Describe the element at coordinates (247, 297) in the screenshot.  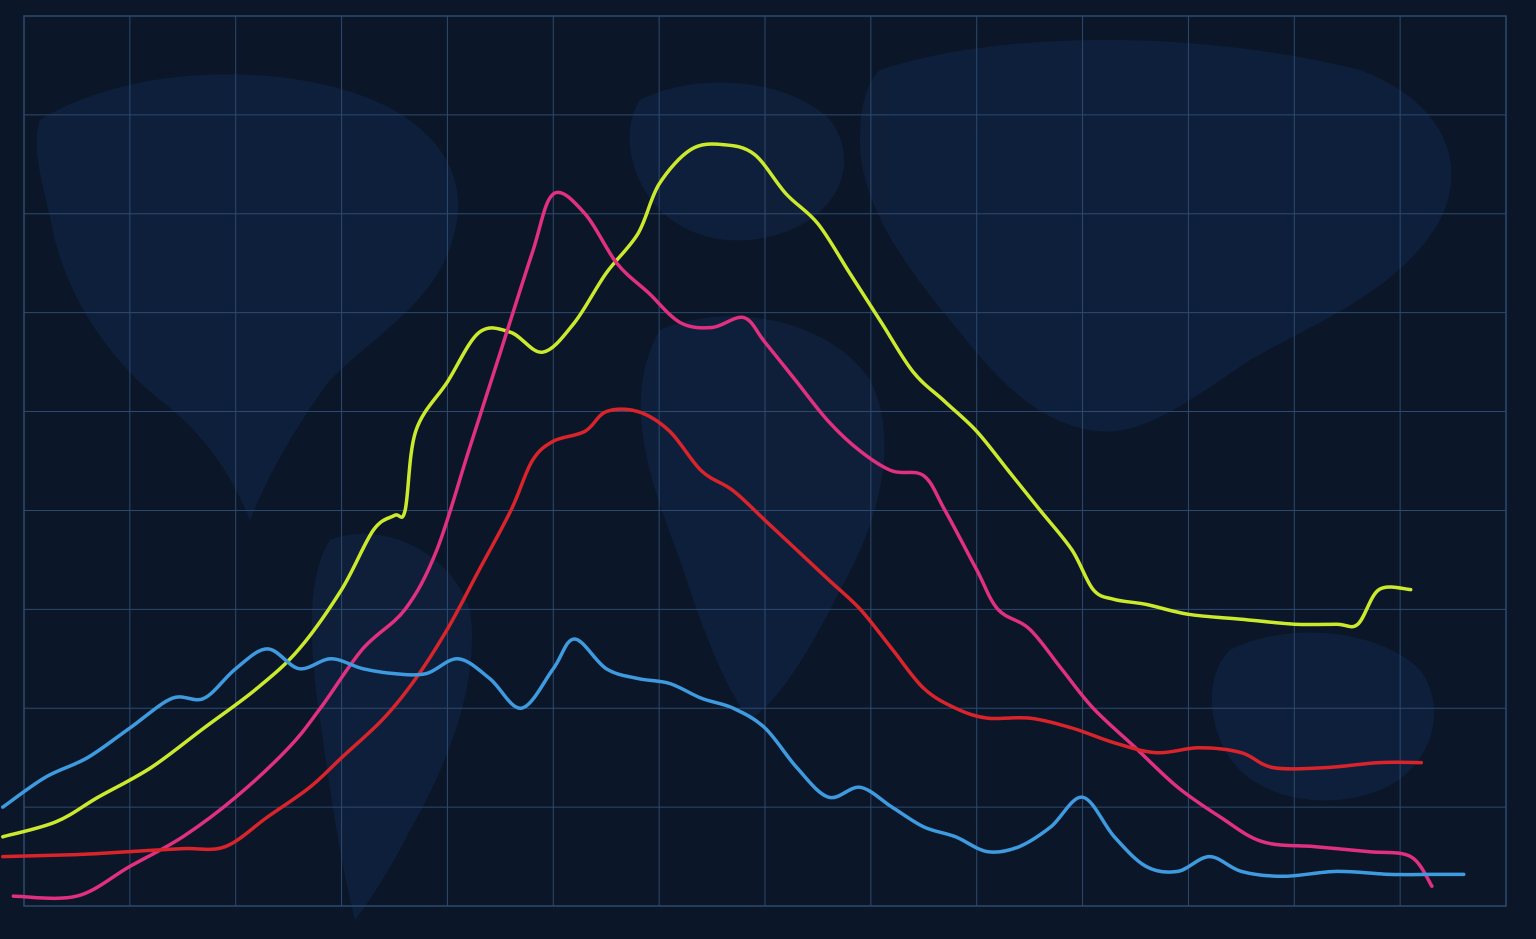
I see `north-america-shape` at that location.